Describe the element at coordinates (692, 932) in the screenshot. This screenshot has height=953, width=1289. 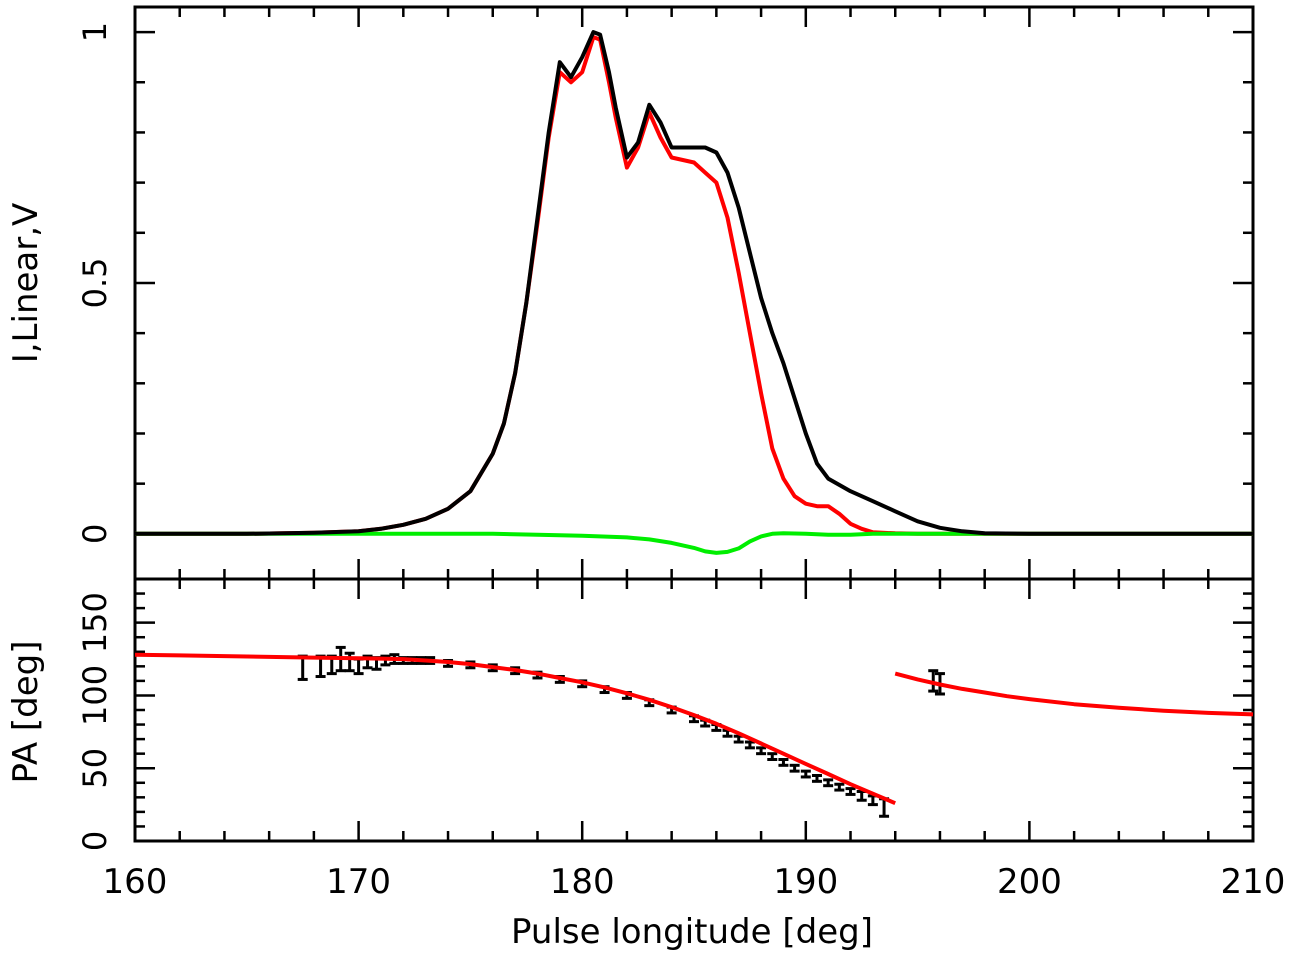
I see `x-axis-label: Pulse longitude [deg]` at that location.